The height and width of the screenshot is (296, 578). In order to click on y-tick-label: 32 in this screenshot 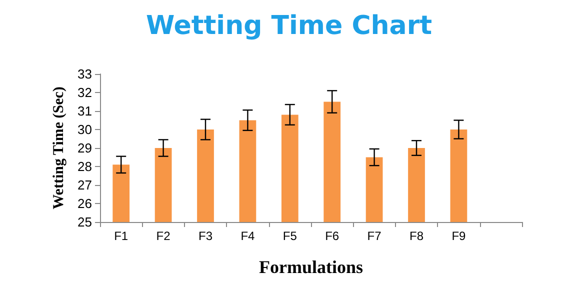, I will do `click(85, 92)`.